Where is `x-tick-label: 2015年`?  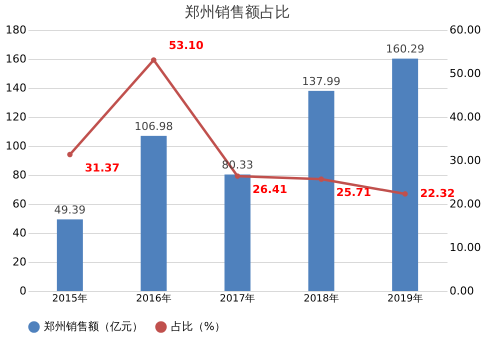
x-tick-label: 2015年 is located at coordinates (70, 298).